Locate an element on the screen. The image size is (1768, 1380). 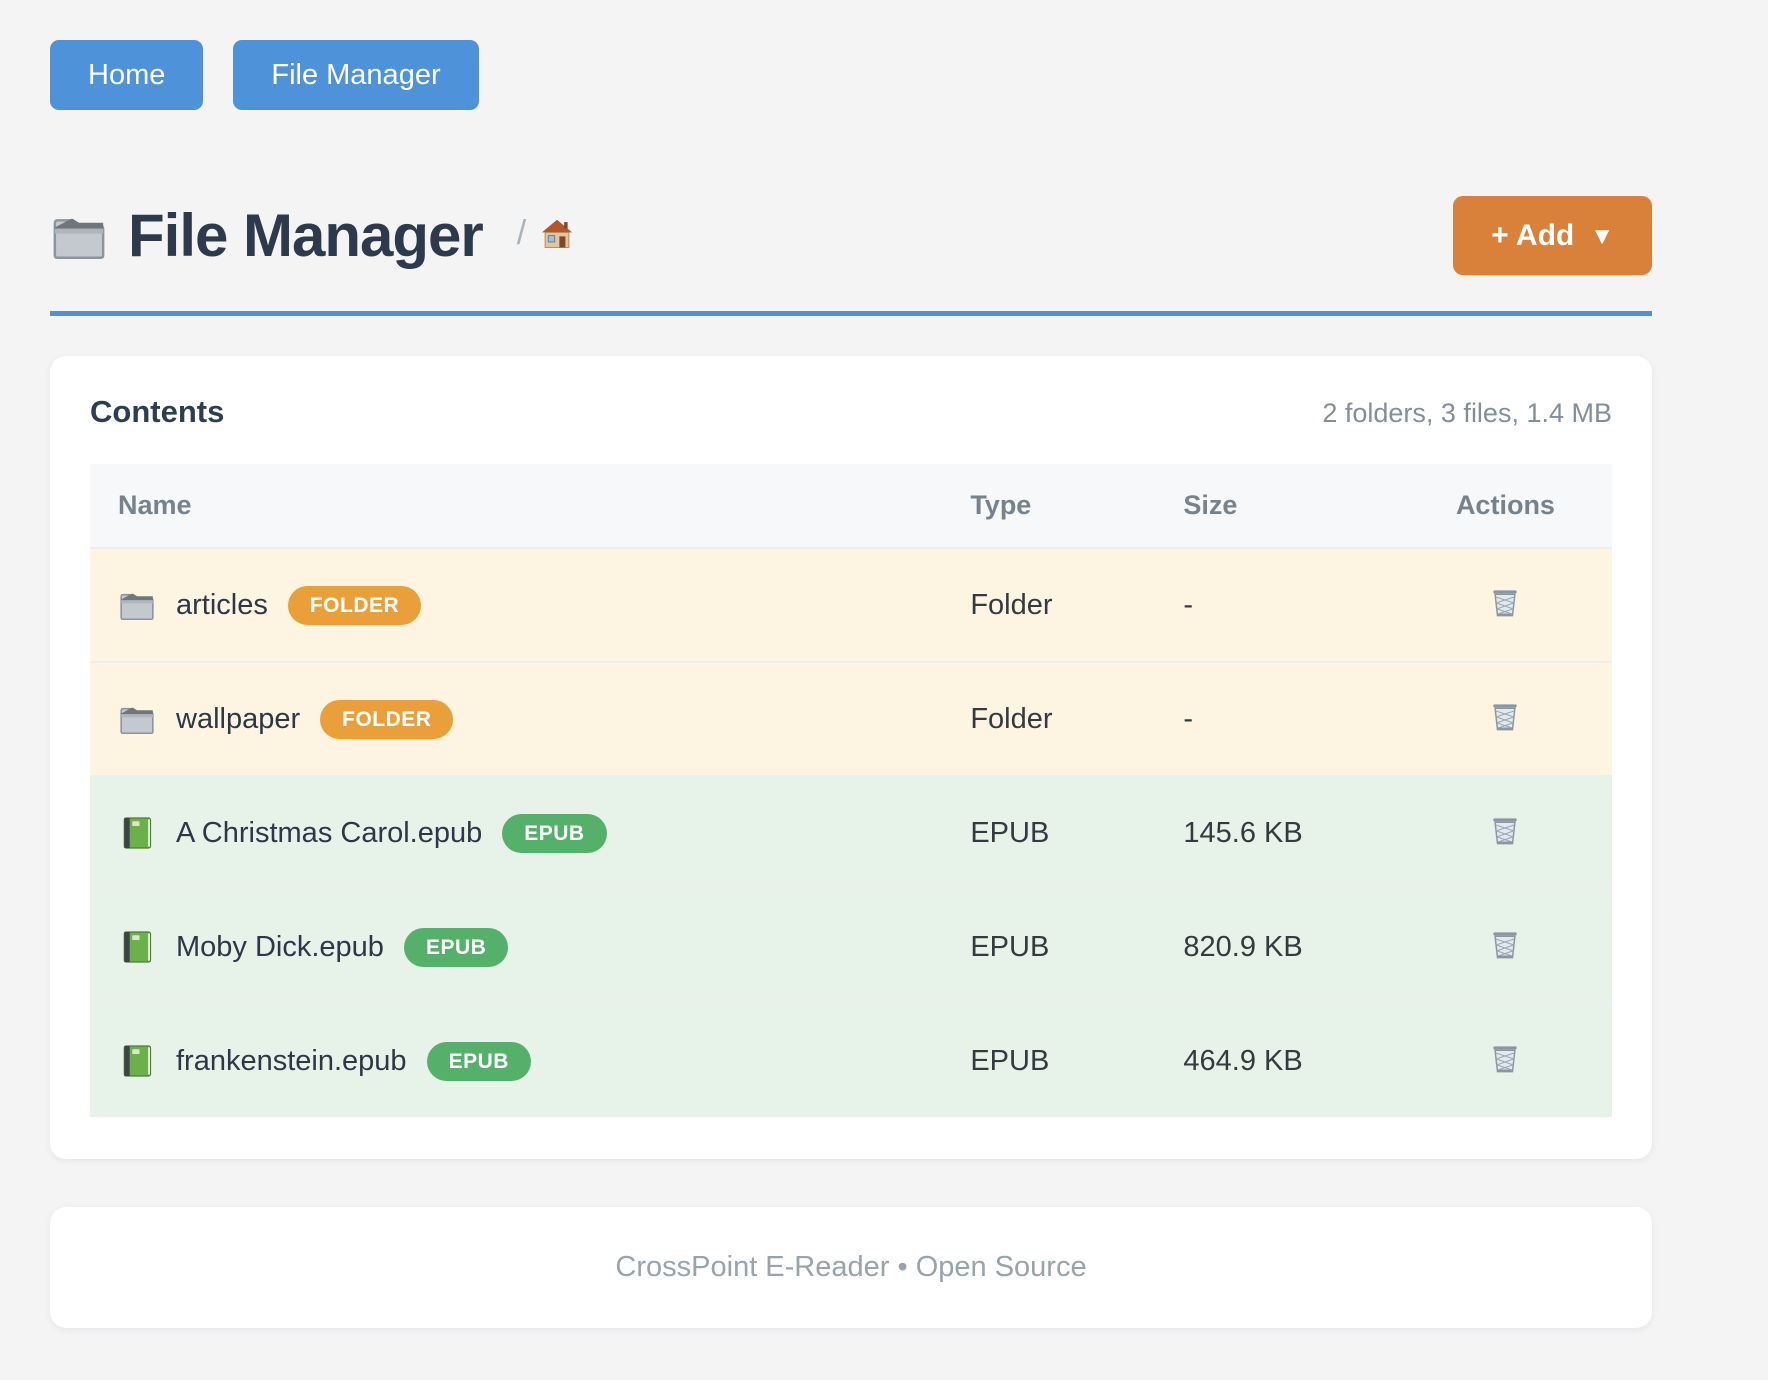
title-wrap: File Manager / is located at coordinates (313, 235).